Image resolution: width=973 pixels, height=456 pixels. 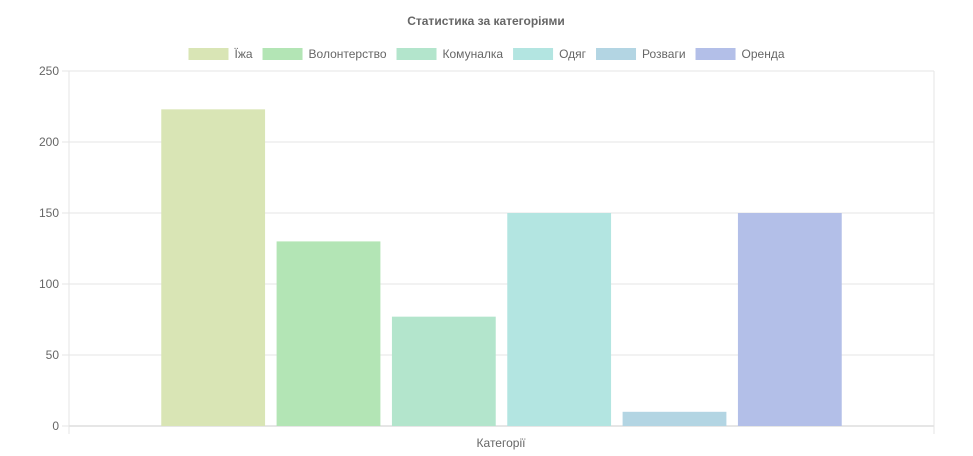 I want to click on legend-label: Оренда, so click(x=763, y=54).